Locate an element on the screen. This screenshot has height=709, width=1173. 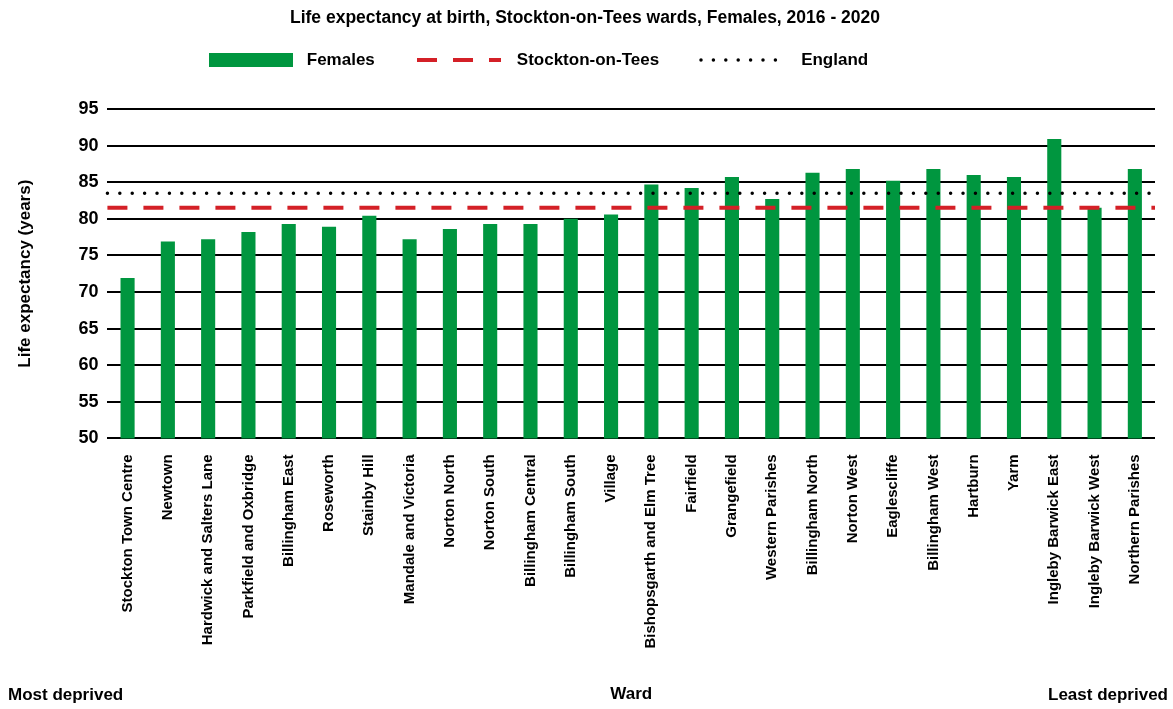
x-tick-label: Norton North is located at coordinates (449, 501).